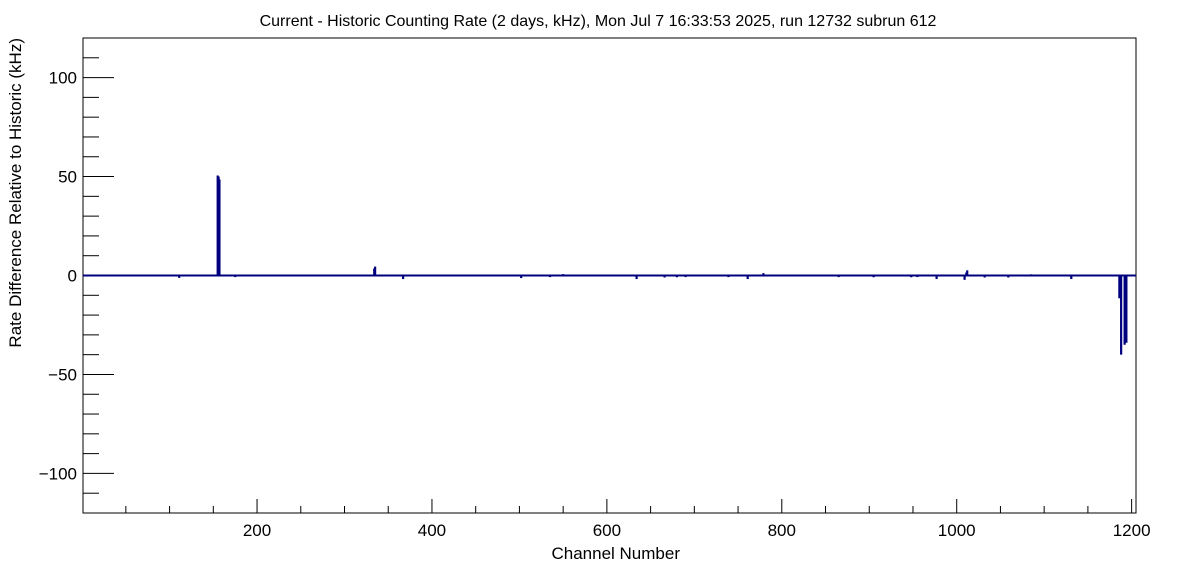 This screenshot has height=572, width=1196. What do you see at coordinates (782, 530) in the screenshot?
I see `x-tick-label: 800` at bounding box center [782, 530].